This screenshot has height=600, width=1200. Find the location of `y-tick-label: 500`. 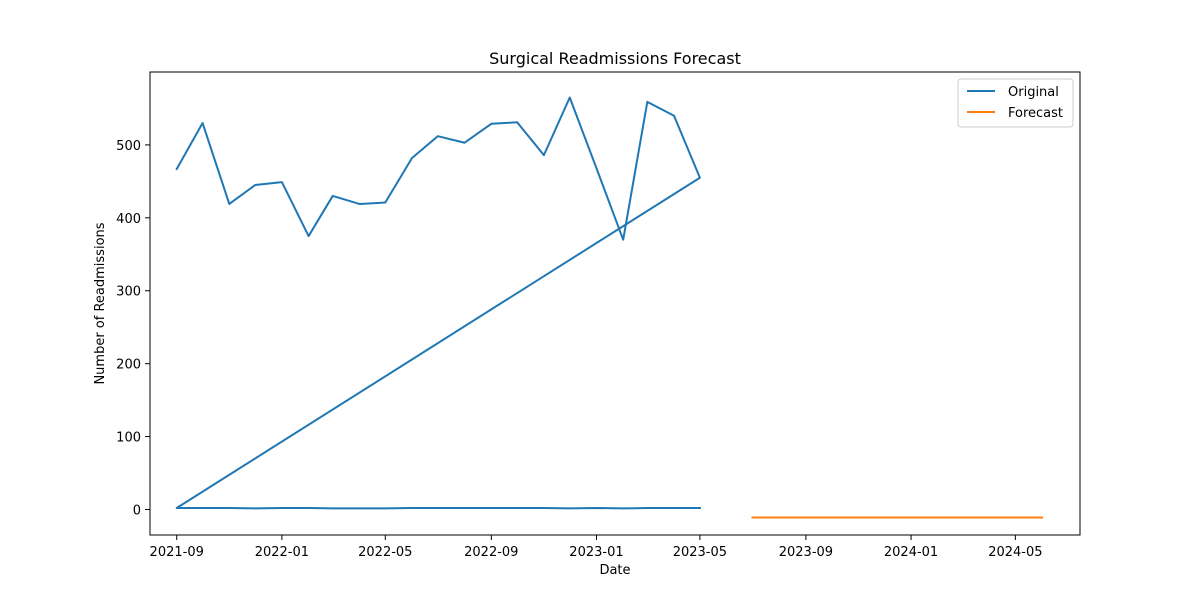

y-tick-label: 500 is located at coordinates (128, 146).